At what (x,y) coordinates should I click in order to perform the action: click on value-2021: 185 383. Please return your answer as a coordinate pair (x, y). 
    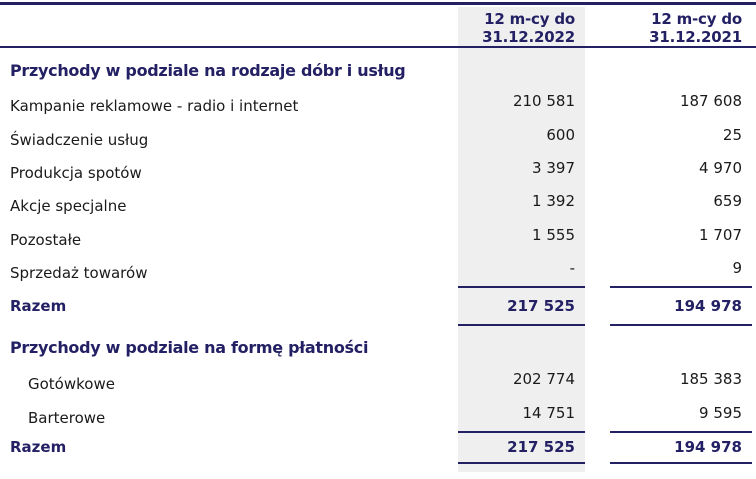
    Looking at the image, I should click on (710, 378).